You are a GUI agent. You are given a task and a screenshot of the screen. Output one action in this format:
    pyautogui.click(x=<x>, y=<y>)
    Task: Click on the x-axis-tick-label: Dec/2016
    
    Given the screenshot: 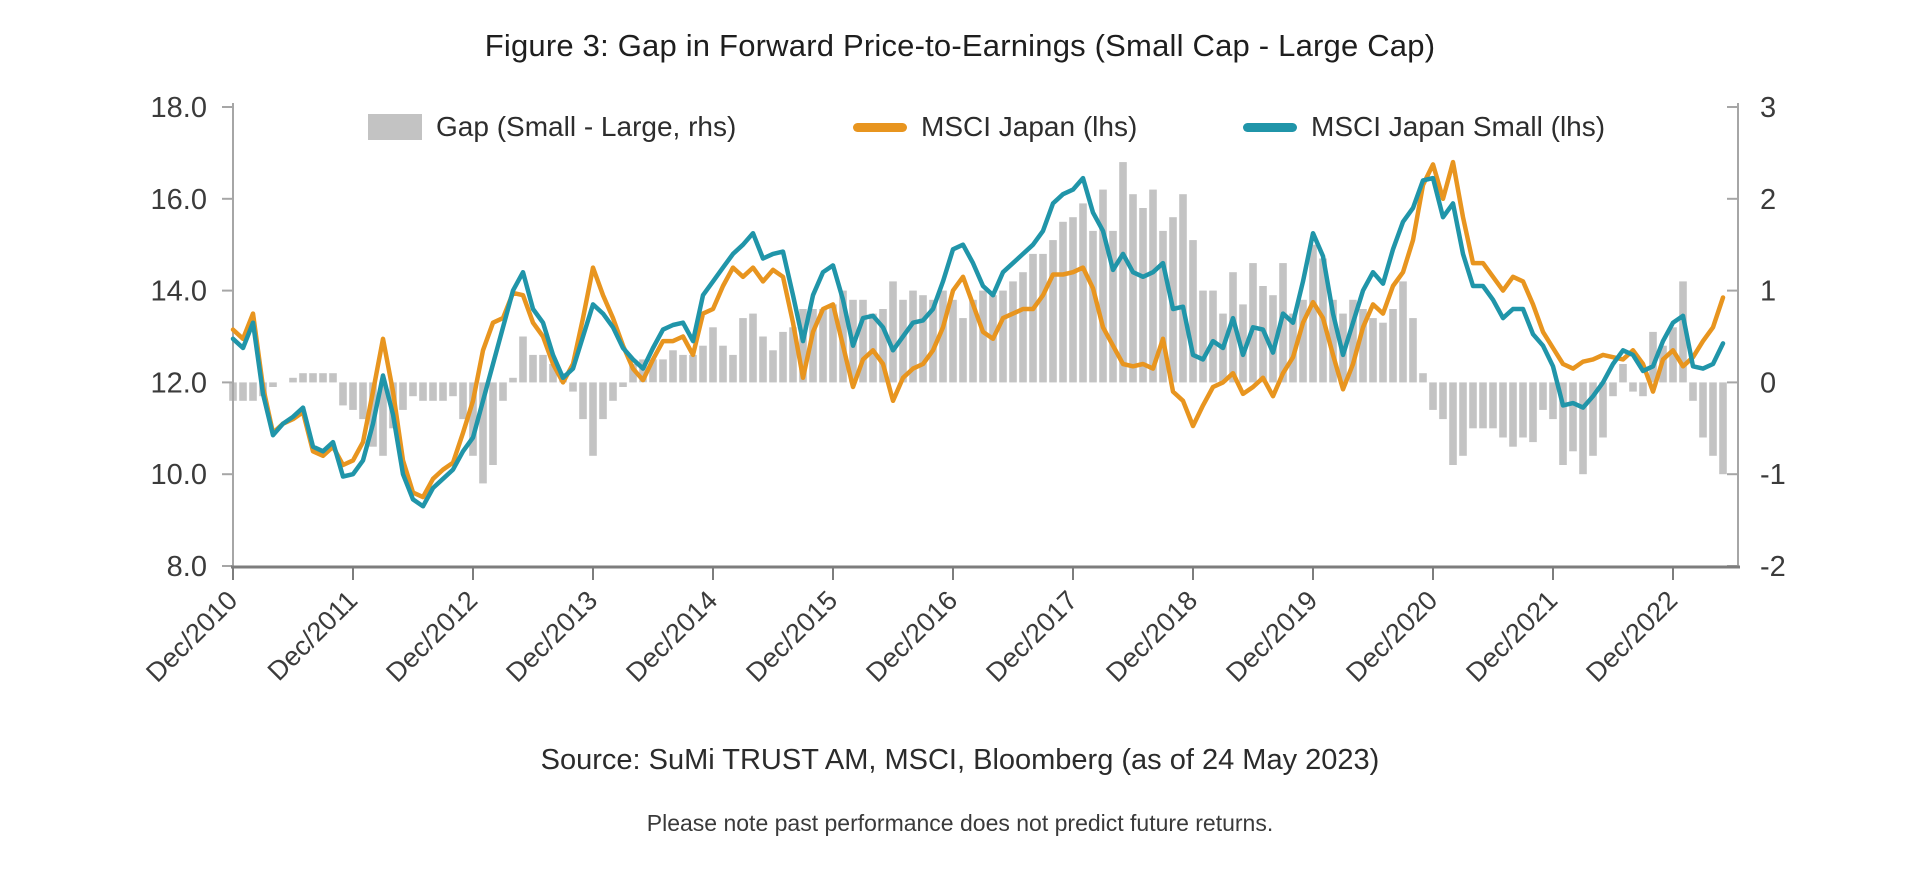 What is the action you would take?
    pyautogui.click(x=911, y=636)
    